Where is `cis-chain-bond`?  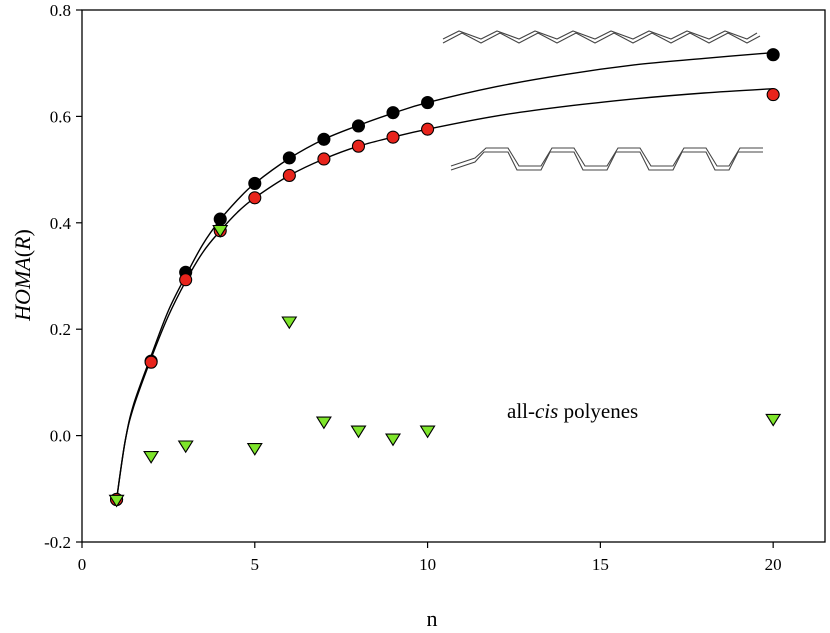 cis-chain-bond is located at coordinates (606, 161).